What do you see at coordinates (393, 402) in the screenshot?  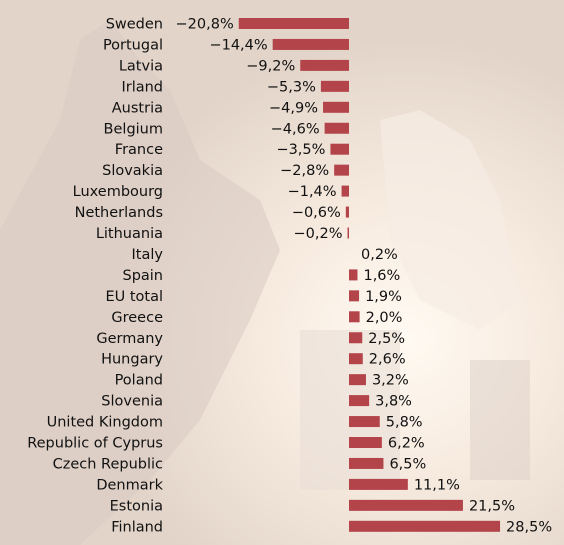 I see `value-label: 3,8%` at bounding box center [393, 402].